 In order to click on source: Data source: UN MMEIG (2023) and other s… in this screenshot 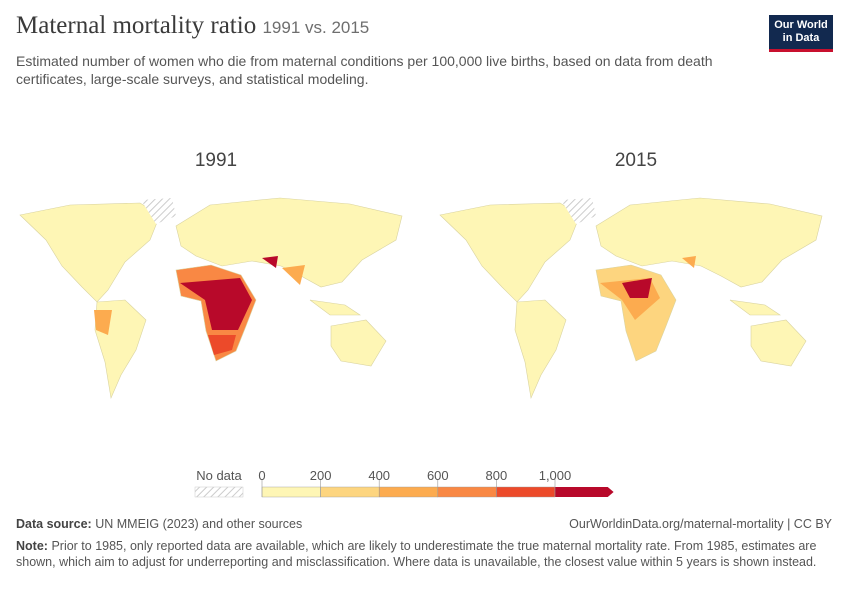, I will do `click(159, 524)`.